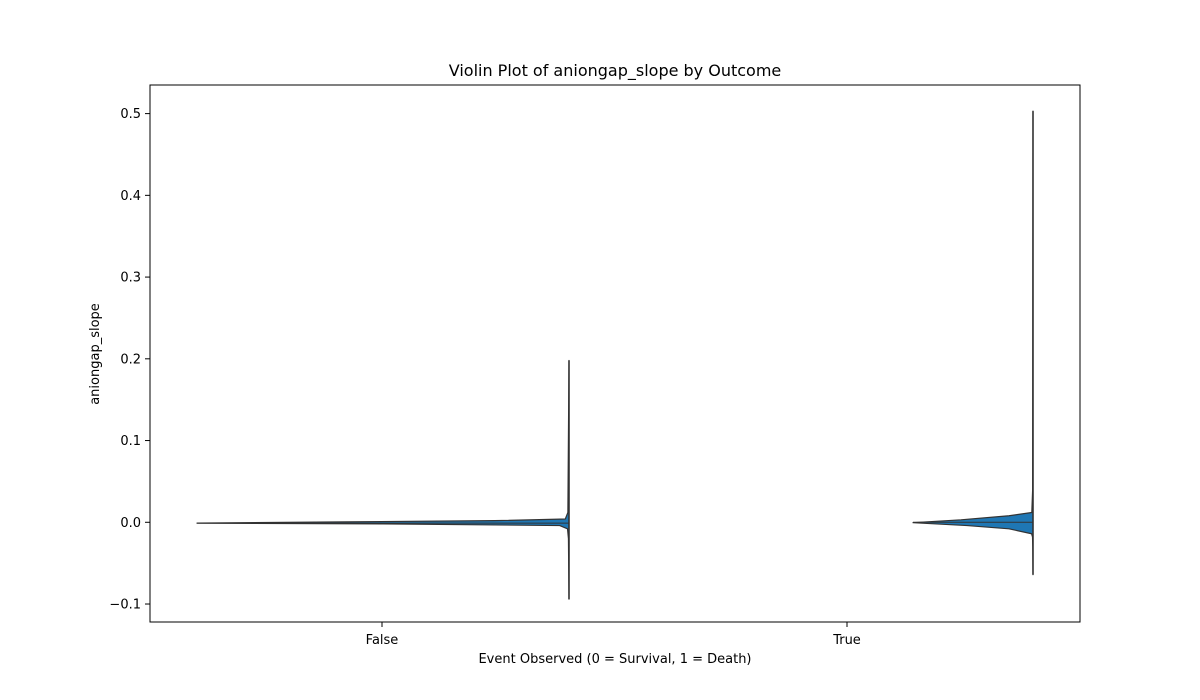 The image size is (1200, 700). I want to click on y-tick-label: 0.1, so click(130, 441).